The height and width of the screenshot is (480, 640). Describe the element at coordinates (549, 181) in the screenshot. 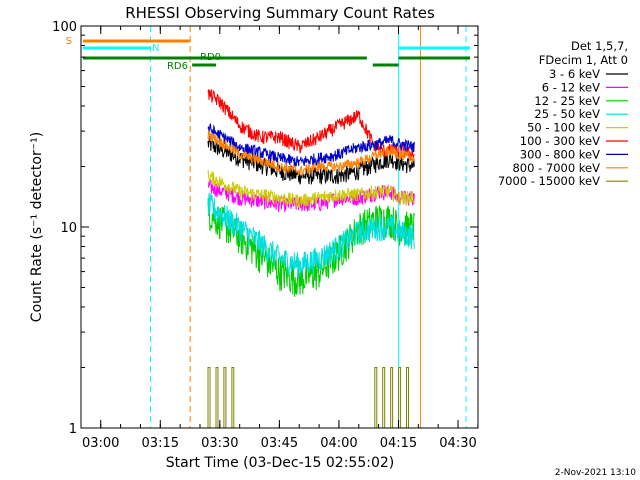

I see `legend-label-7000-15000-kev: 7000 - 15000 keV` at that location.